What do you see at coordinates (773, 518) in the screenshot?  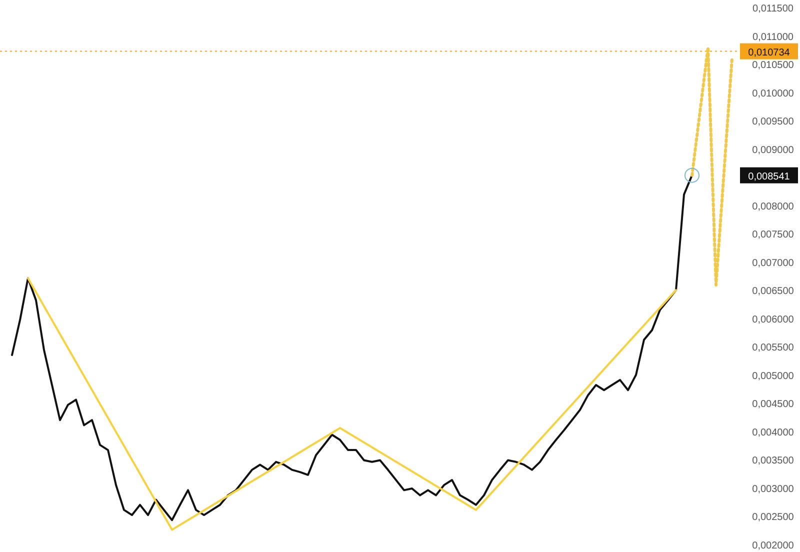 I see `y-tick-label: 0,002500` at bounding box center [773, 518].